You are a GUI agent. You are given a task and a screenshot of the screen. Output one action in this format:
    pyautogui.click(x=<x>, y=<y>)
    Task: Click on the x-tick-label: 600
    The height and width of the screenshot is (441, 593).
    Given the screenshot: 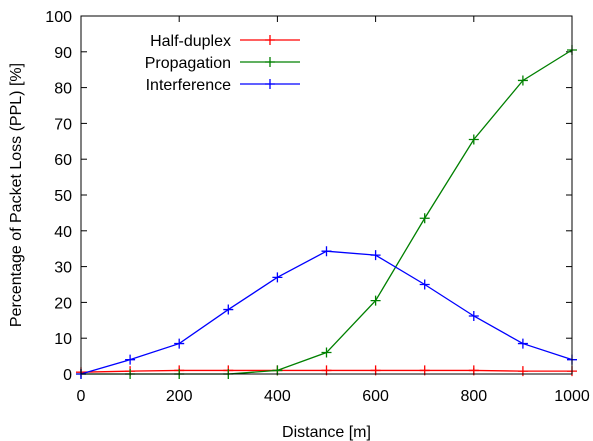 What is the action you would take?
    pyautogui.click(x=375, y=396)
    